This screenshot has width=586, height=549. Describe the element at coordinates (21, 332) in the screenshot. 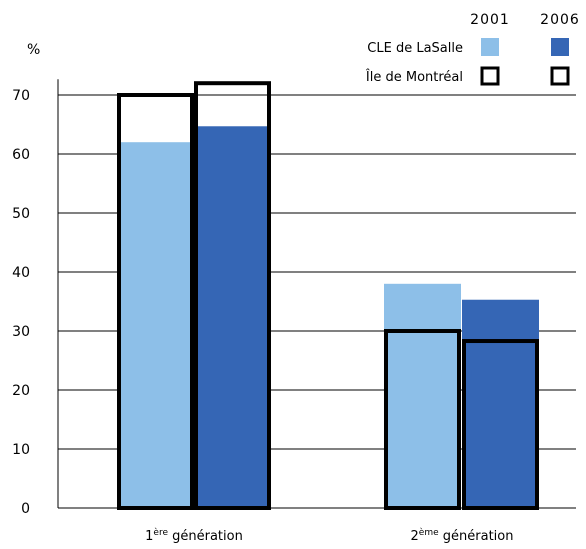

I see `y-tick-label: 30` at that location.